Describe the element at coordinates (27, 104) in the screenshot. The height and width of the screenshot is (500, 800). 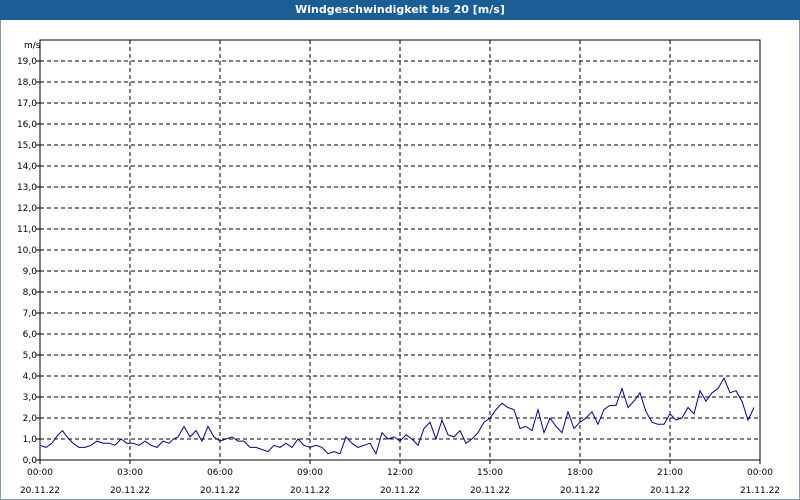
I see `y-tick-label: 17,0` at that location.